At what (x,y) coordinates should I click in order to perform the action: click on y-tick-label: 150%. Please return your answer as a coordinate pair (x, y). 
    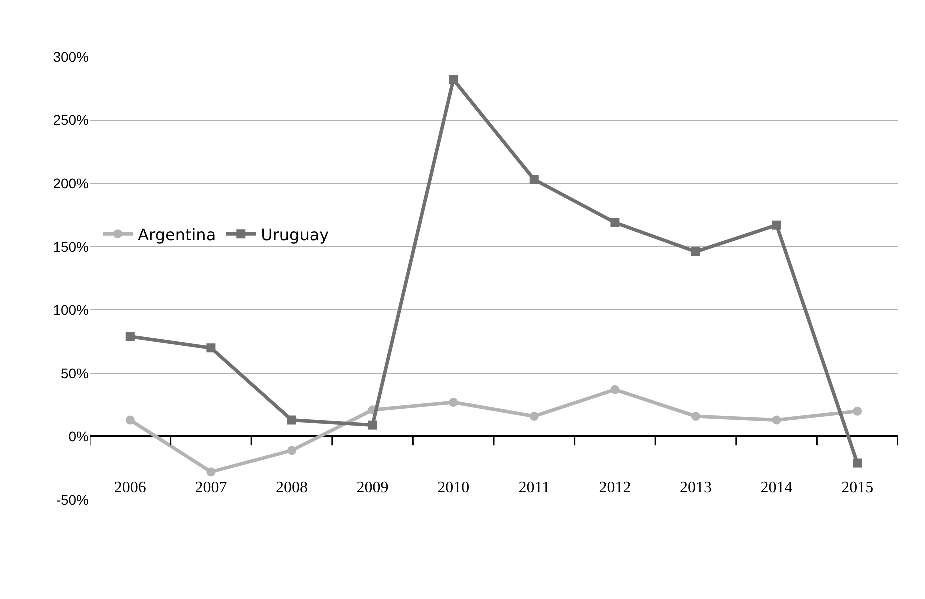
    Looking at the image, I should click on (71, 246).